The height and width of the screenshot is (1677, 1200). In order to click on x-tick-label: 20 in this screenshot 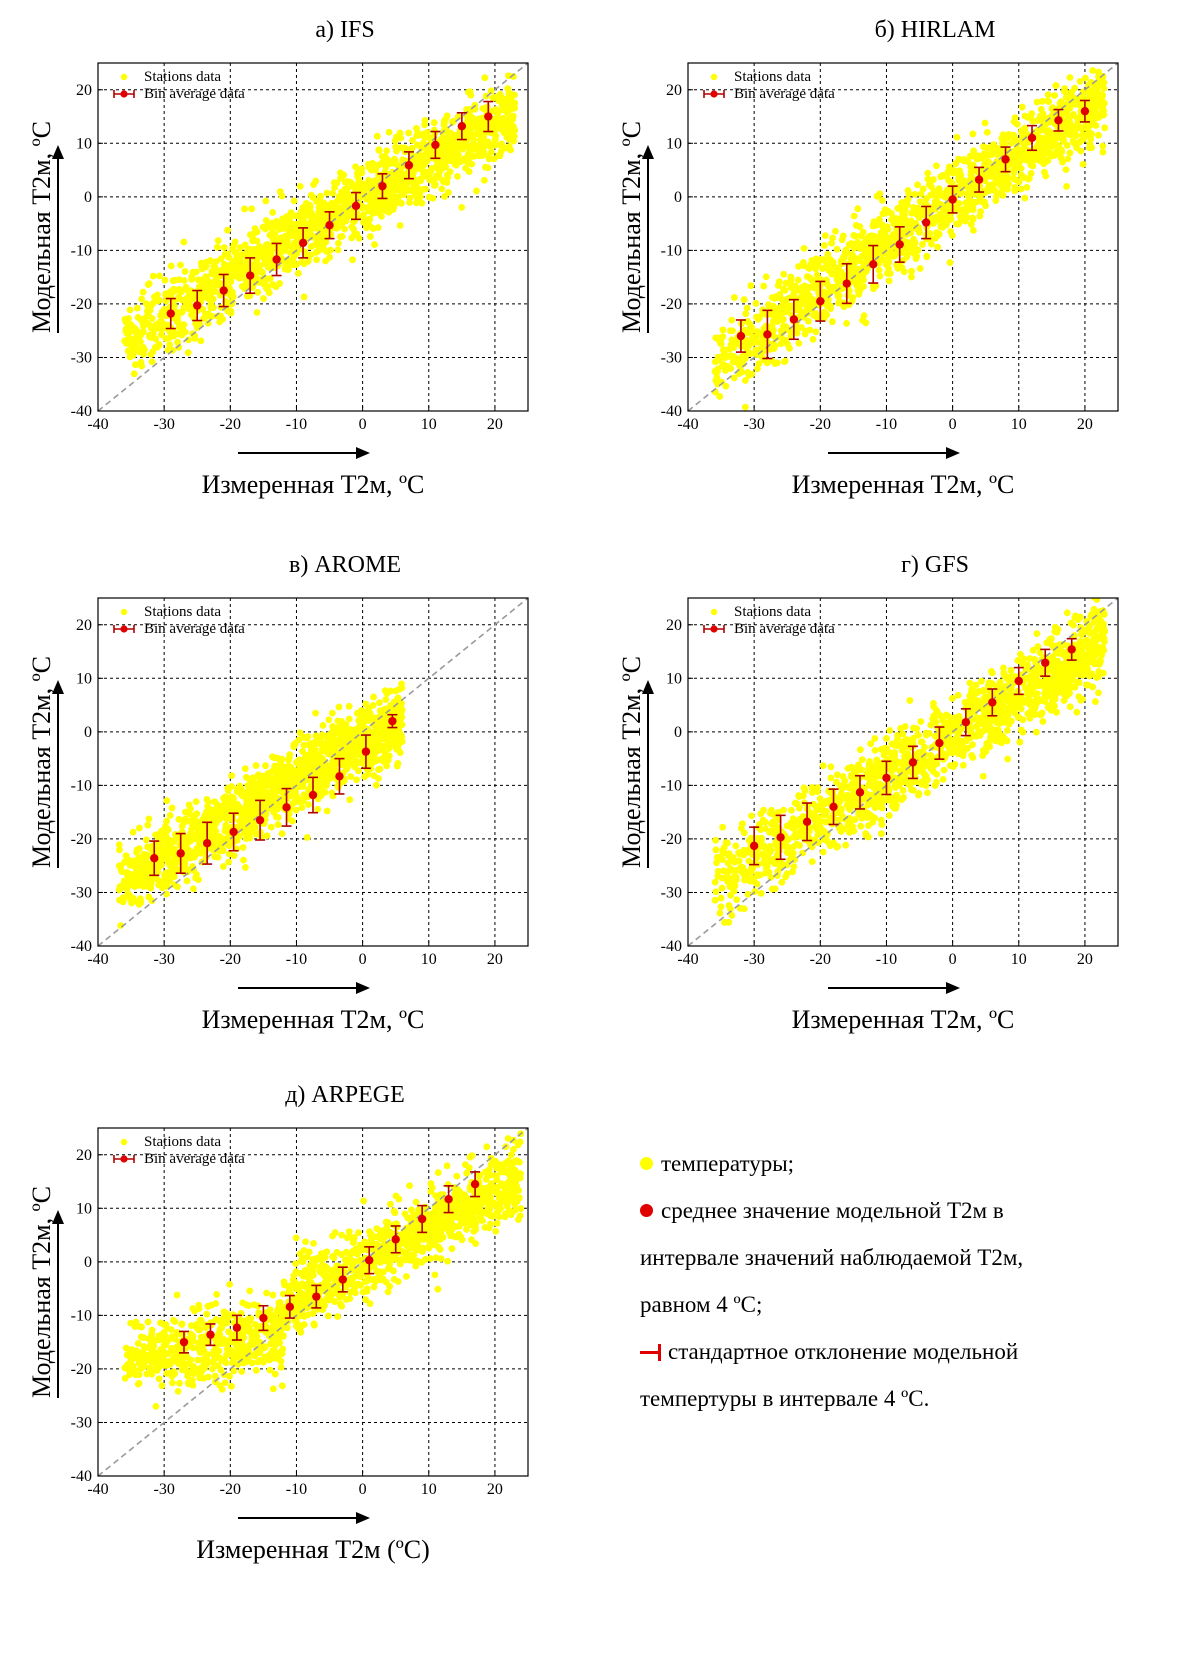, I will do `click(1085, 424)`.